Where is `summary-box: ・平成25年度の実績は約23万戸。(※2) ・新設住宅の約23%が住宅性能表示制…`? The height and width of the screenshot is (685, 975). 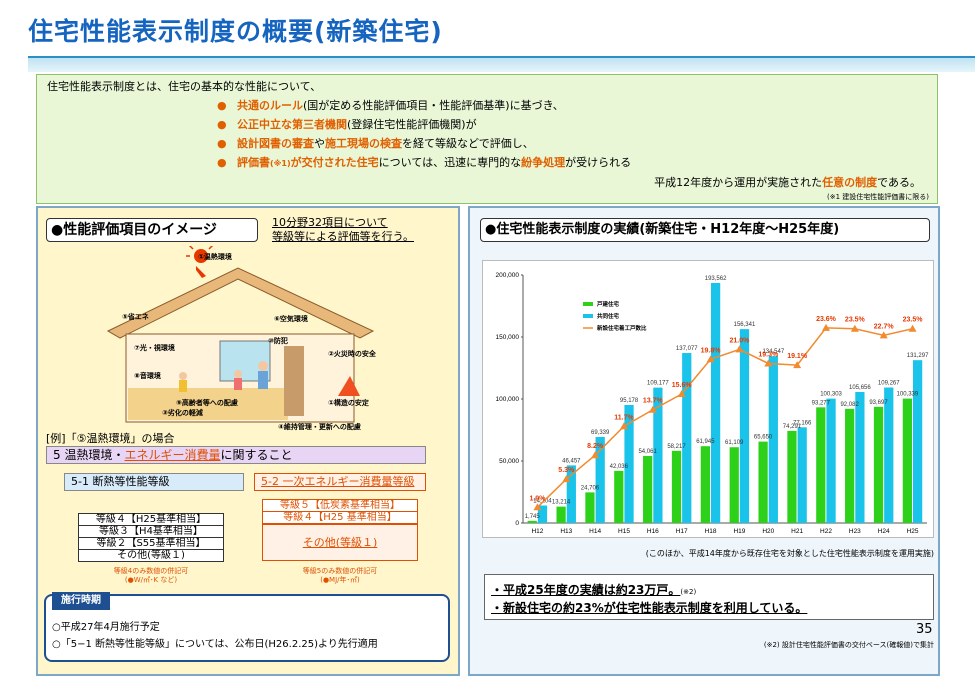 summary-box: ・平成25年度の実績は約23万戸。(※2) ・新設住宅の約23%が住宅性能表示制… is located at coordinates (709, 597).